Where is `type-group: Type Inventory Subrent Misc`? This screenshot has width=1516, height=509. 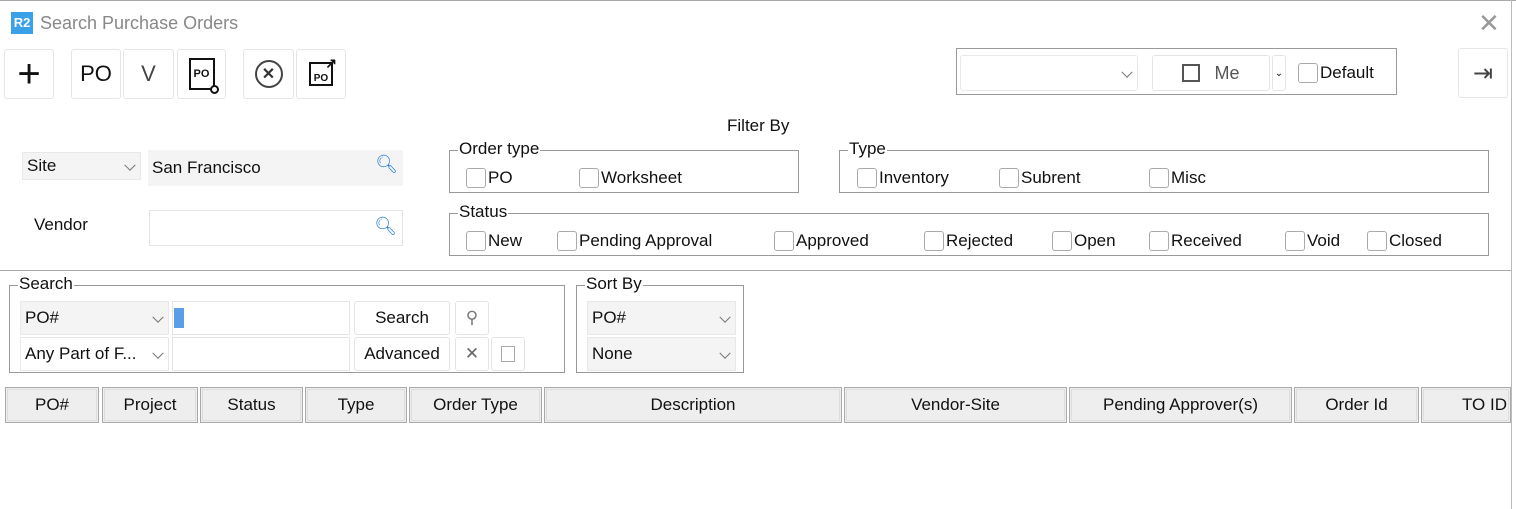 type-group: Type Inventory Subrent Misc is located at coordinates (1164, 166).